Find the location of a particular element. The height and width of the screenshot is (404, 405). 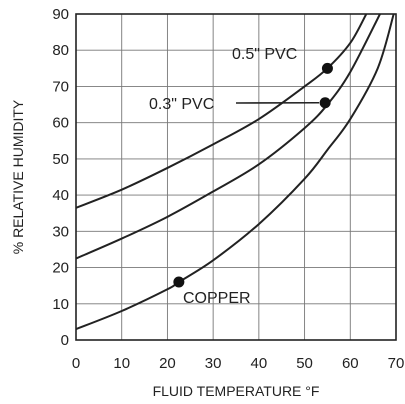

x-tick-label-6: 60 is located at coordinates (350, 363).